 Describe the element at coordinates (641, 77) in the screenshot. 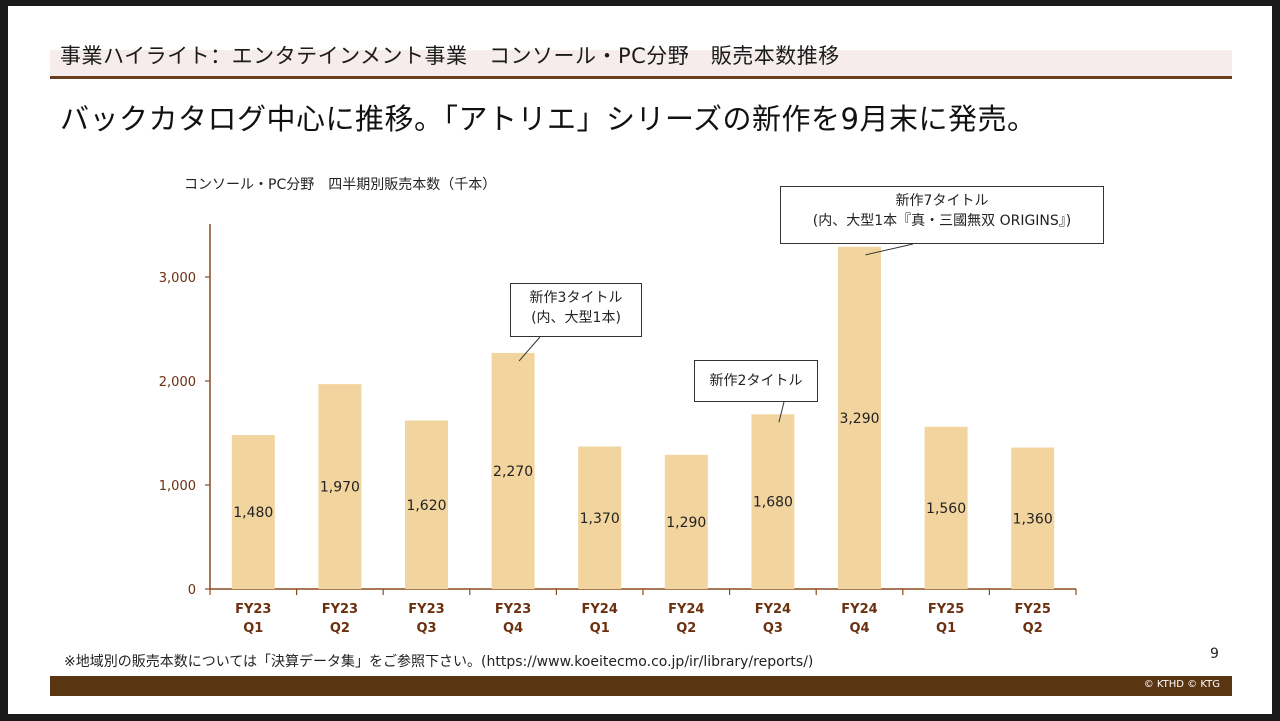

I see `header-rule` at that location.